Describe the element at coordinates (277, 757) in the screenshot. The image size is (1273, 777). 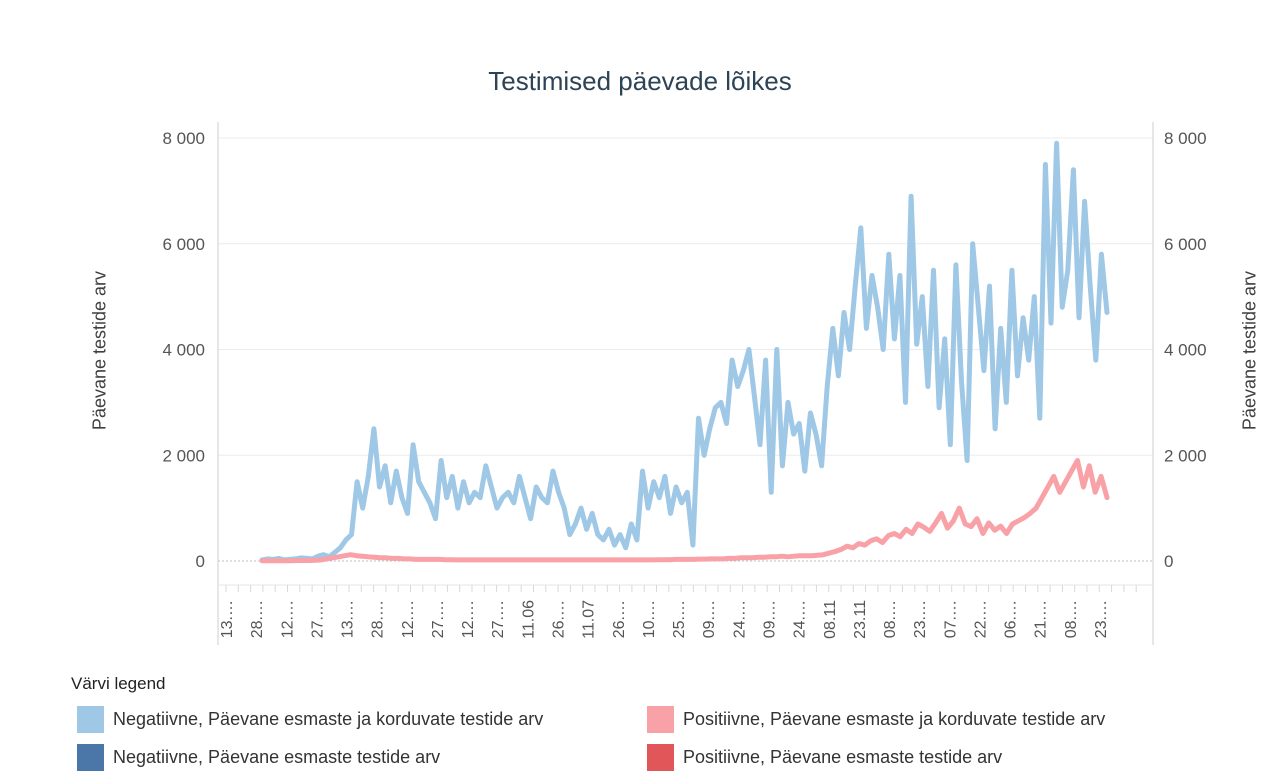
I see `legend-label-neg-first: Negatiivne, Päevane esmaste testide arv` at that location.